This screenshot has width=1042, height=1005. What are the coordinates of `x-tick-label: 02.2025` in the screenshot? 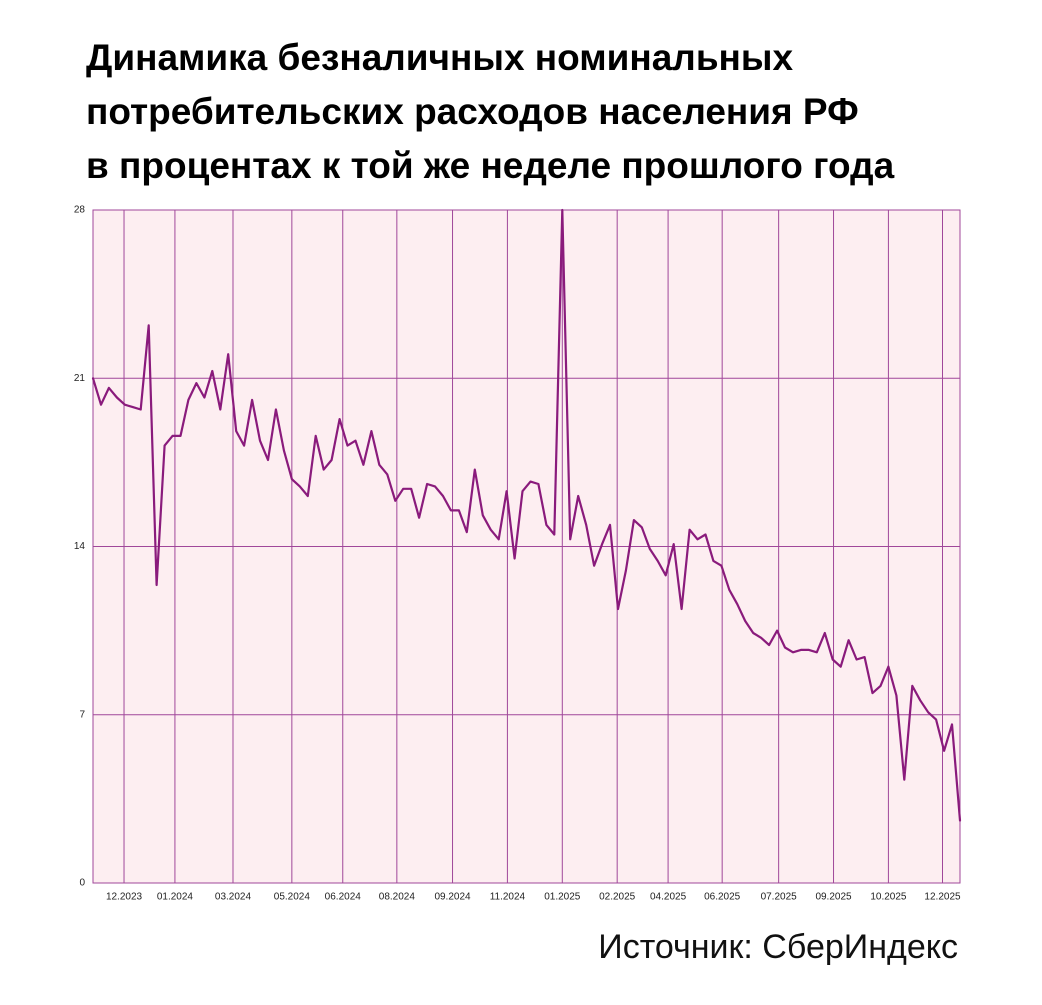 It's located at (617, 897).